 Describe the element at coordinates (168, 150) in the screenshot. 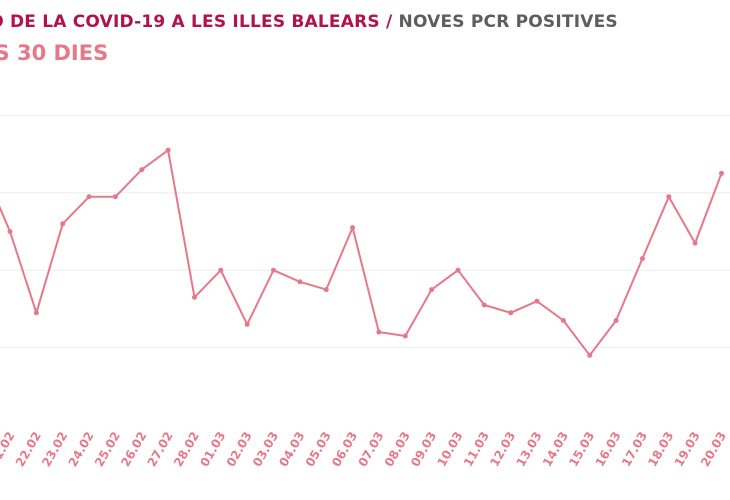

I see `data-point-27.02` at that location.